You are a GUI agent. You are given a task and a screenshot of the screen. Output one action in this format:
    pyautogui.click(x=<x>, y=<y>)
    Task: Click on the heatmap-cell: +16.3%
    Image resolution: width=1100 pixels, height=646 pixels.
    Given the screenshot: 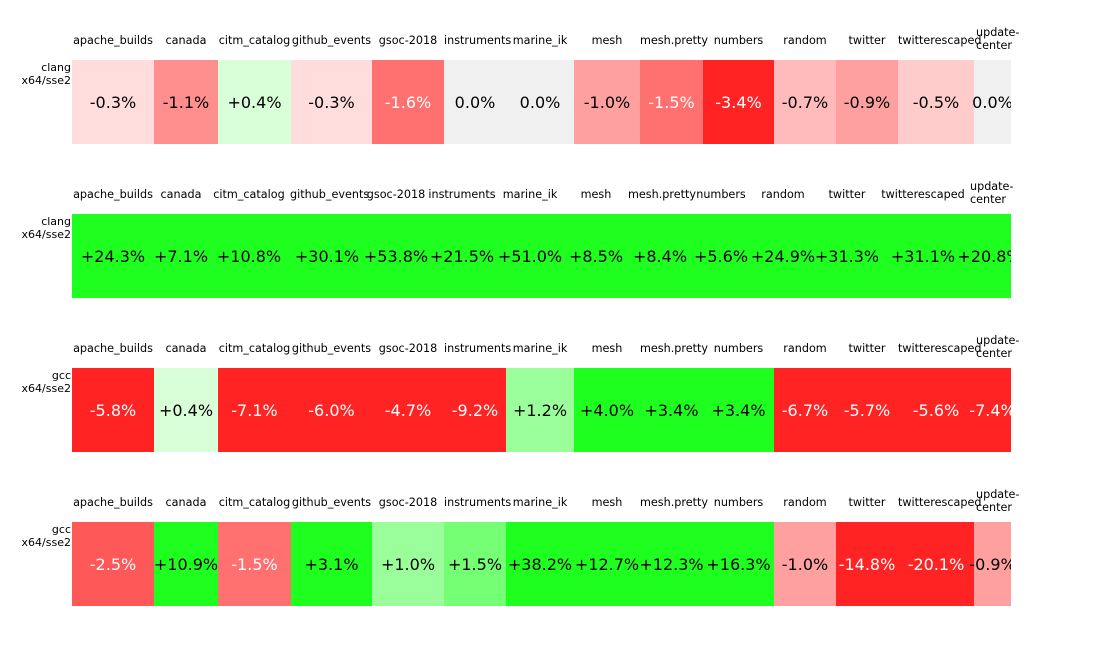 What is the action you would take?
    pyautogui.click(x=738, y=564)
    